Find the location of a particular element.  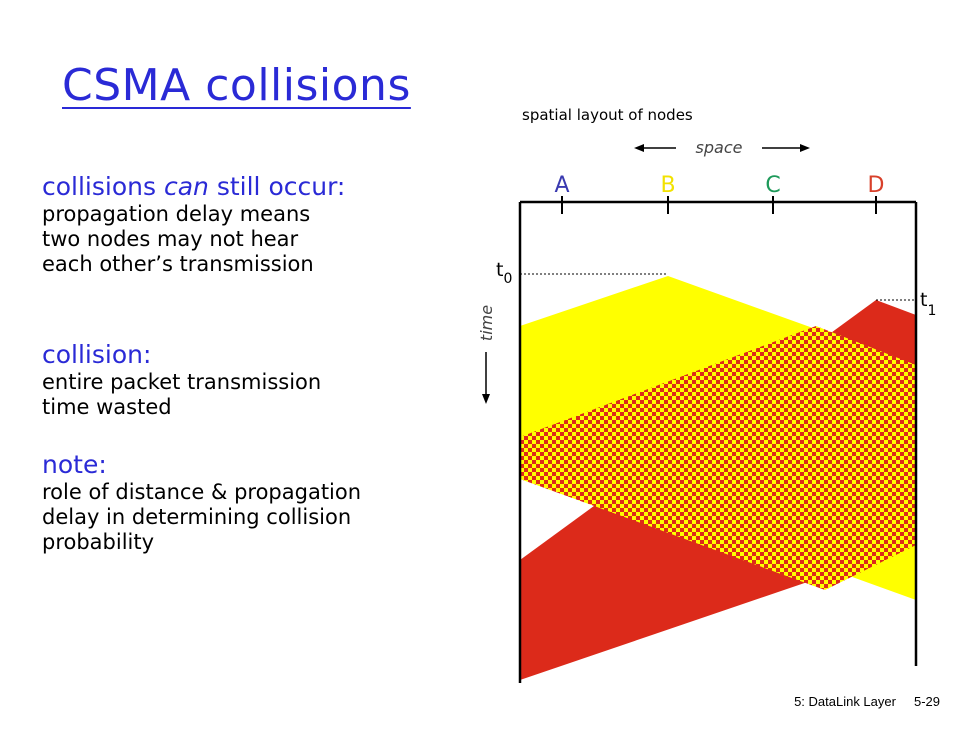

node-a: A is located at coordinates (562, 193).